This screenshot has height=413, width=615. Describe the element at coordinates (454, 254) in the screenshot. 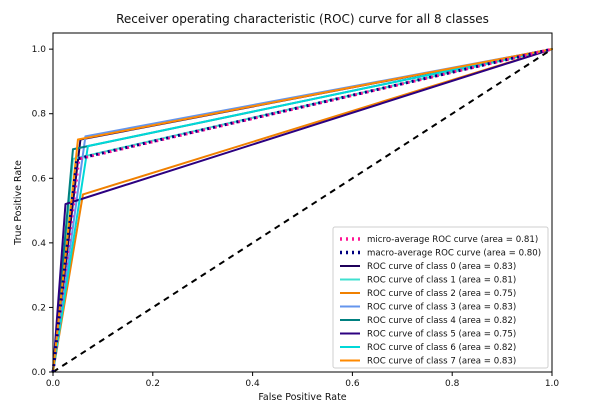

I see `legend-label: macro-average ROC curve (area = 0.80)` at that location.